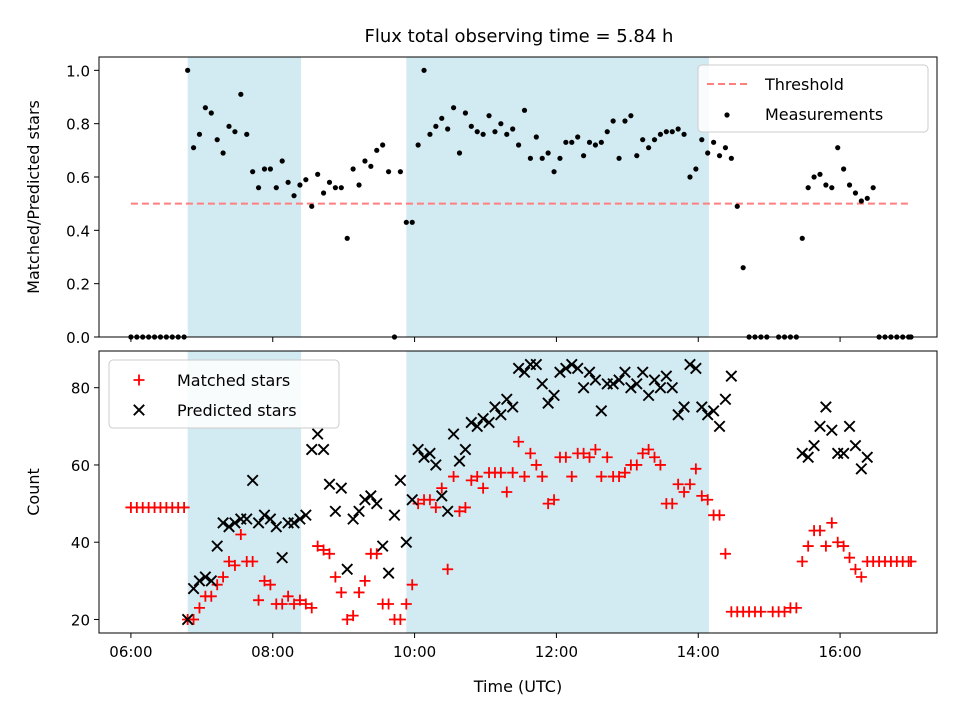 The width and height of the screenshot is (960, 720). What do you see at coordinates (727, 115) in the screenshot?
I see `legend-measurements-swatch` at bounding box center [727, 115].